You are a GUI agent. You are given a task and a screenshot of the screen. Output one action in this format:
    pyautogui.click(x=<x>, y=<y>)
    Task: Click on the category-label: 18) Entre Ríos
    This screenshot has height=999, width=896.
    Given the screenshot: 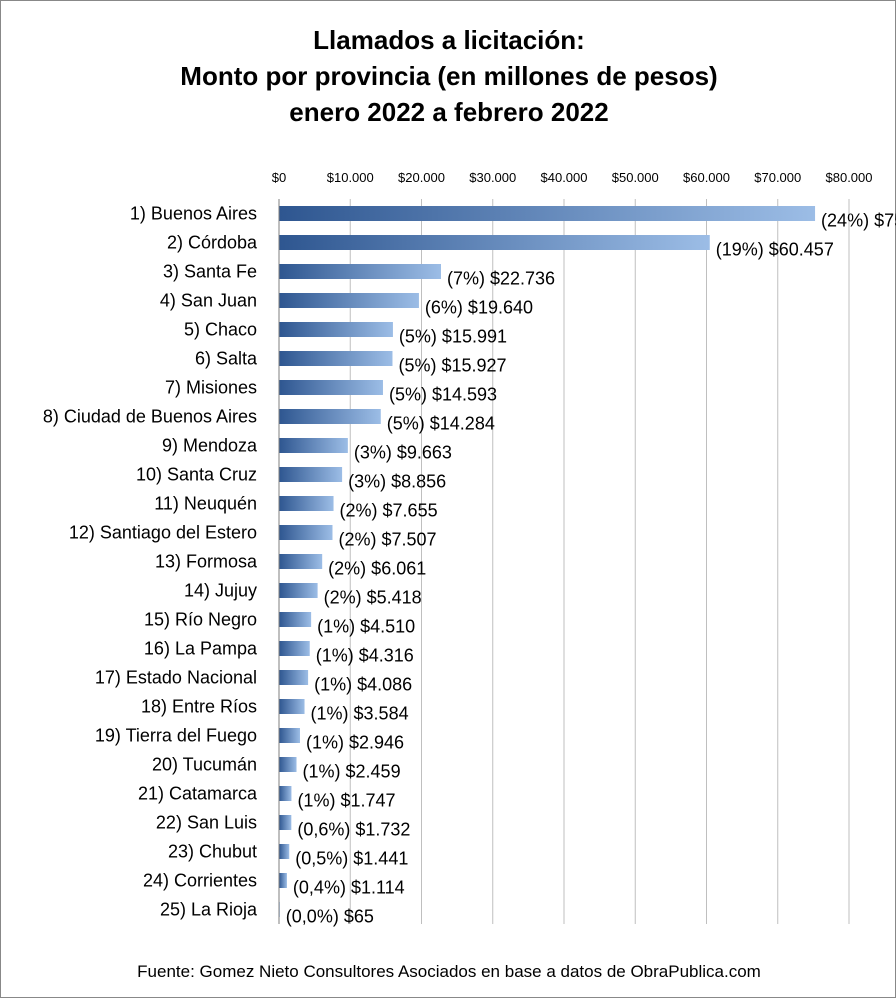 What is the action you would take?
    pyautogui.click(x=199, y=707)
    